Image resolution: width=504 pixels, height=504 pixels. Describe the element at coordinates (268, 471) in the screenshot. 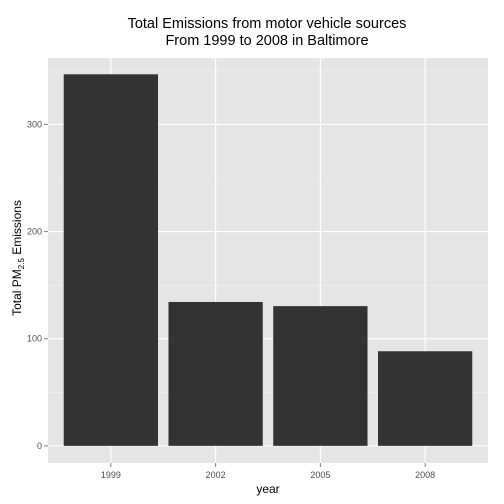

I see `x-axis: 1999 2002 2005 2008` at that location.